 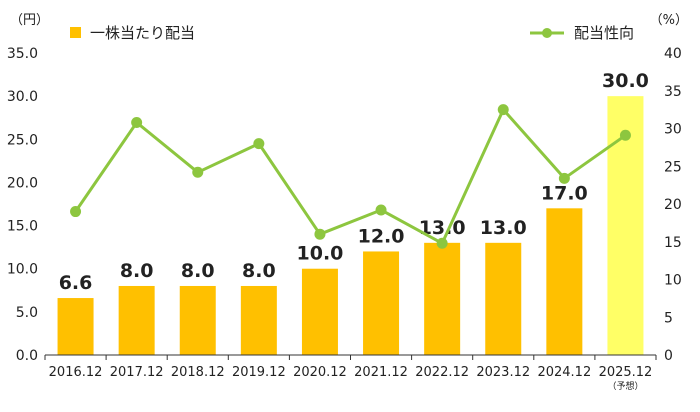 What do you see at coordinates (668, 318) in the screenshot?
I see `right-tick-label: 5` at bounding box center [668, 318].